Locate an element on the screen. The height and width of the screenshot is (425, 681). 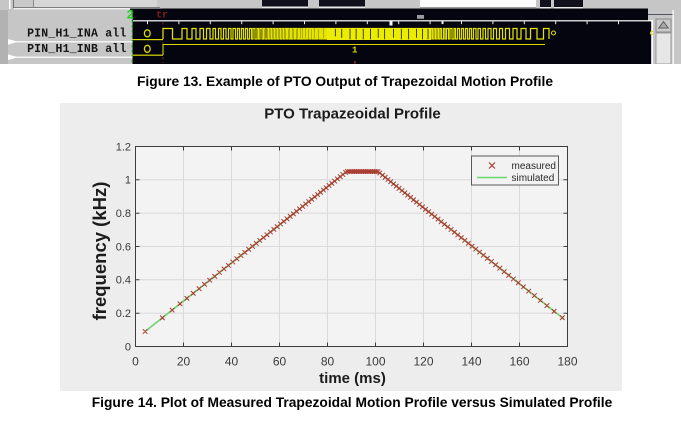
svg-text: PTO Trapazeoidal Profile is located at coordinates (352, 114).